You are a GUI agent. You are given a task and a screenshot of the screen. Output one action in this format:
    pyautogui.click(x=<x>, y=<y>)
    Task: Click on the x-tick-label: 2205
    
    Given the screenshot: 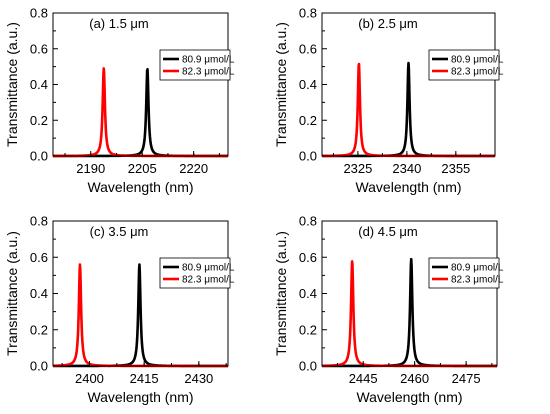 What is the action you would take?
    pyautogui.click(x=142, y=168)
    